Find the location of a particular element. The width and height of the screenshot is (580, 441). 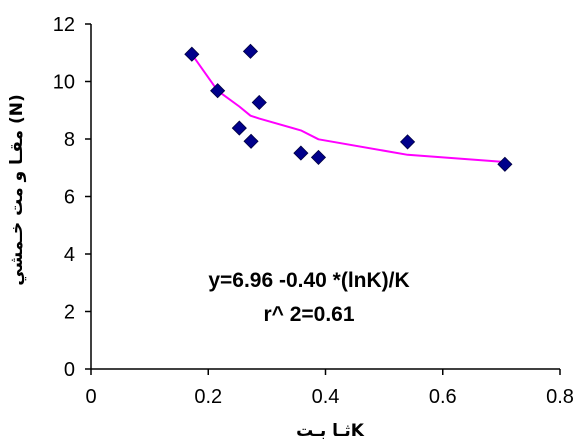

y-tick-label: 4 is located at coordinates (69, 255).